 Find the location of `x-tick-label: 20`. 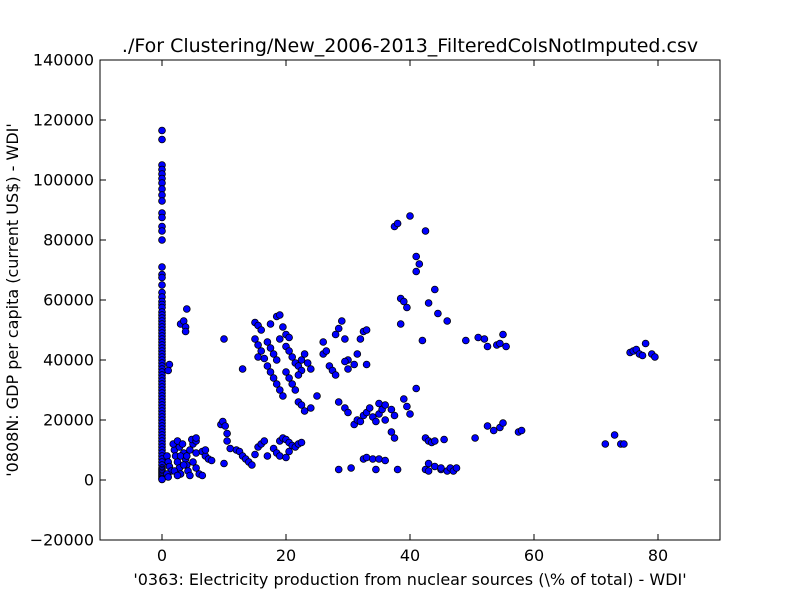

x-tick-label: 20 is located at coordinates (286, 555).